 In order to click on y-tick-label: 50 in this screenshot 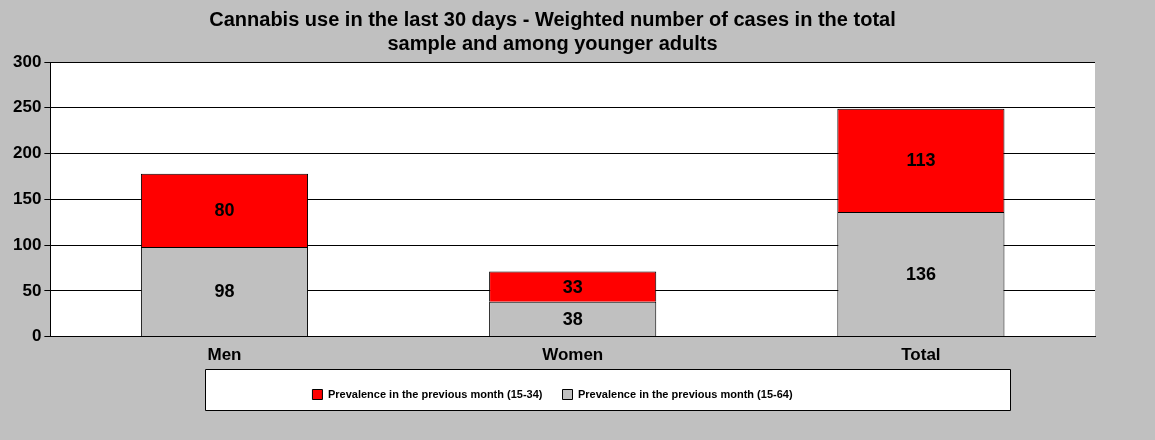, I will do `click(32, 290)`.